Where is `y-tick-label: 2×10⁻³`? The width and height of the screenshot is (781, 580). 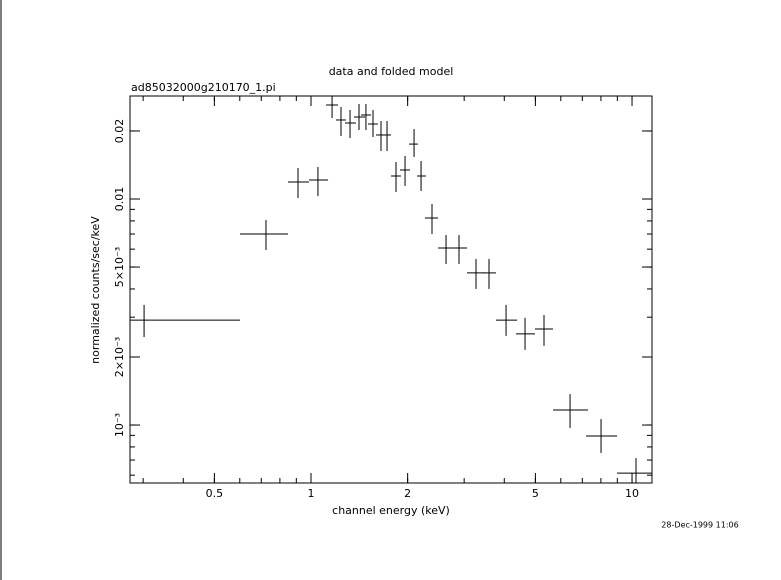
y-tick-label: 2×10⁻³ is located at coordinates (119, 357).